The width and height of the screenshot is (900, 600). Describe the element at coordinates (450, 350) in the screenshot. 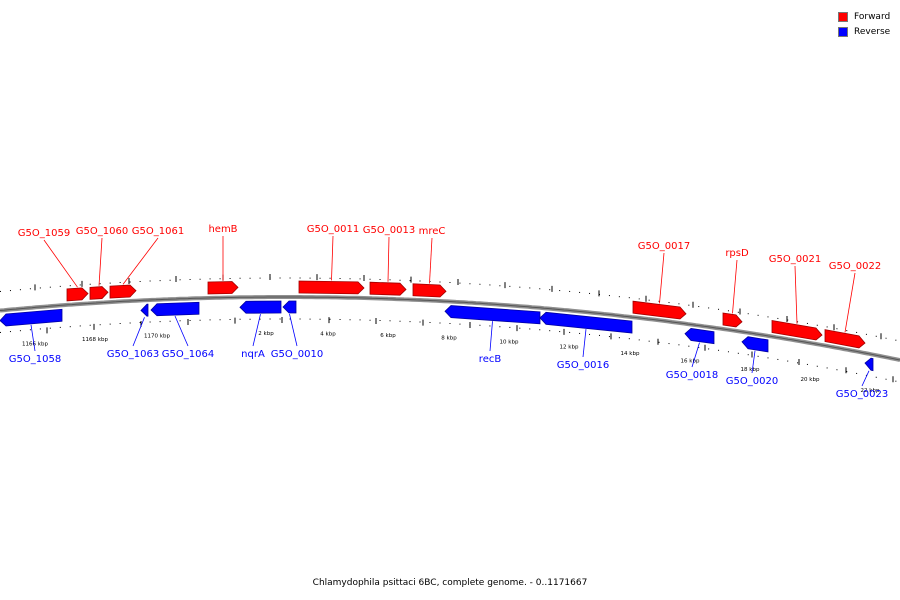

I see `lower-guide-line` at that location.